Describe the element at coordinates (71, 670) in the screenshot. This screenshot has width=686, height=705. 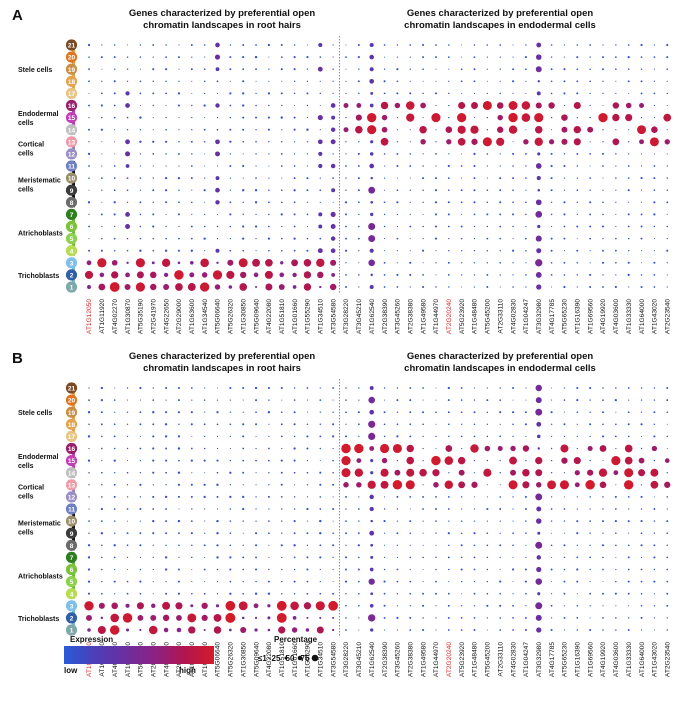
I see `expression-low-label: low` at that location.